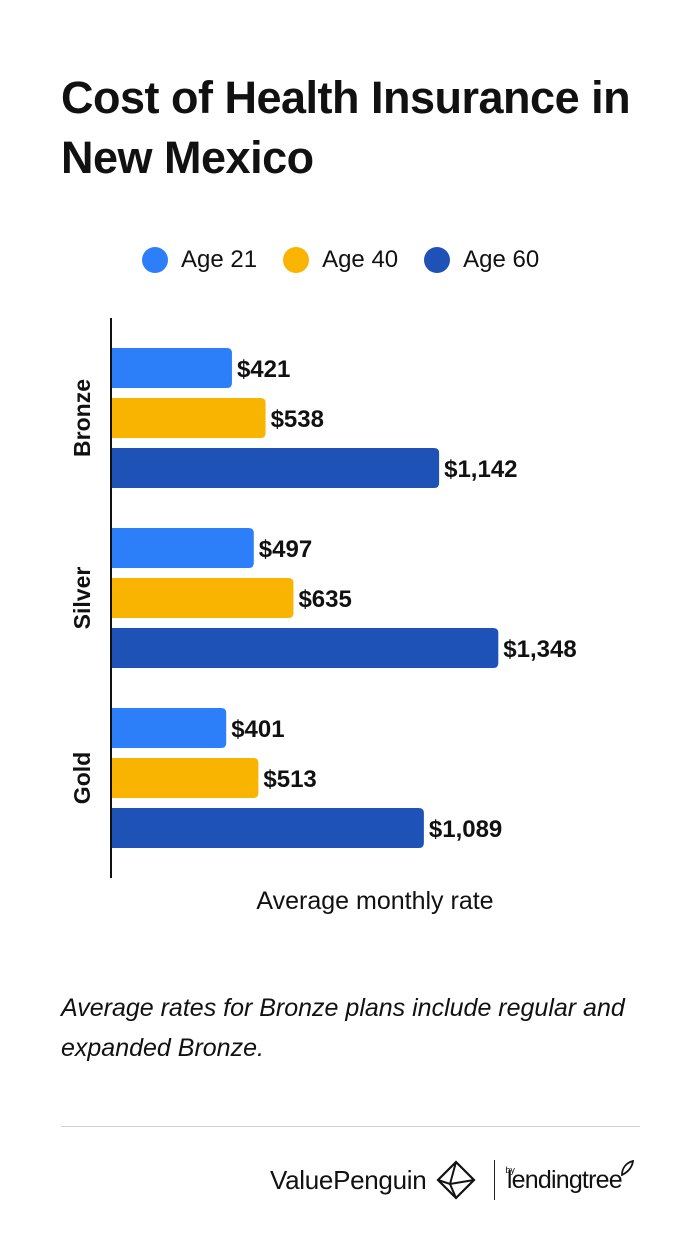  Describe the element at coordinates (82, 778) in the screenshot. I see `y-tick-label-gold: Gold` at that location.